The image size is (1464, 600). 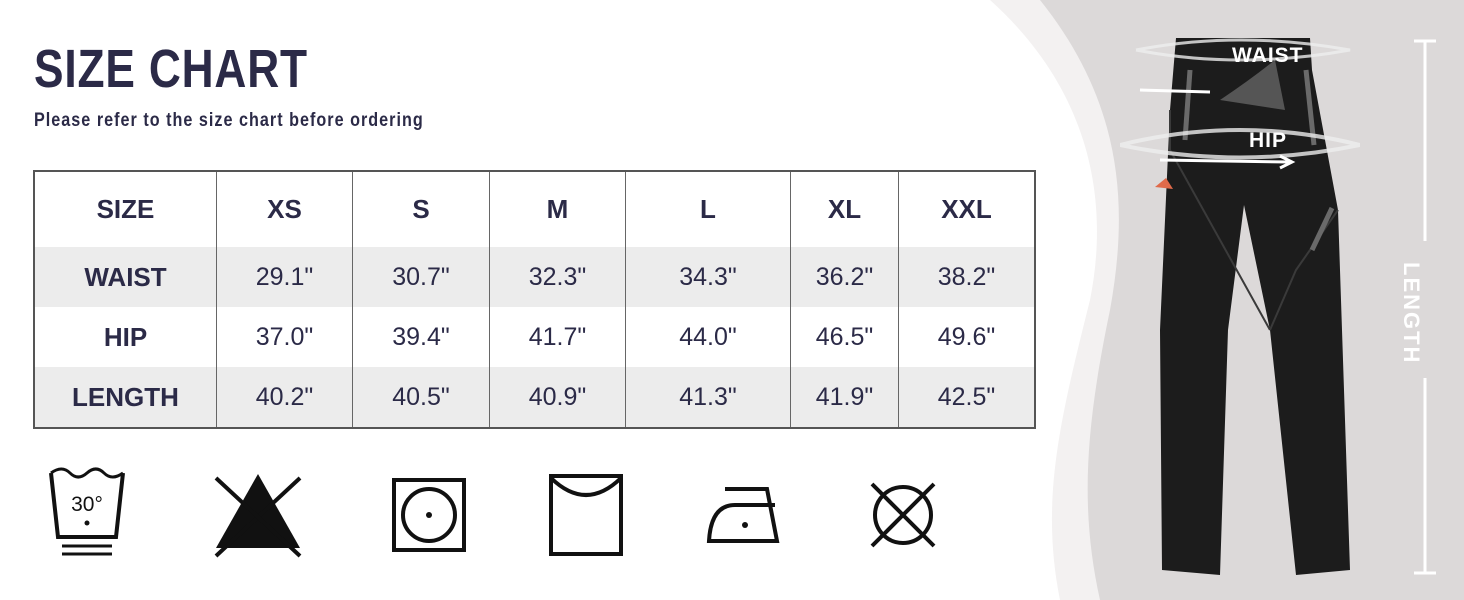 I want to click on row-label: HIP, so click(x=125, y=336).